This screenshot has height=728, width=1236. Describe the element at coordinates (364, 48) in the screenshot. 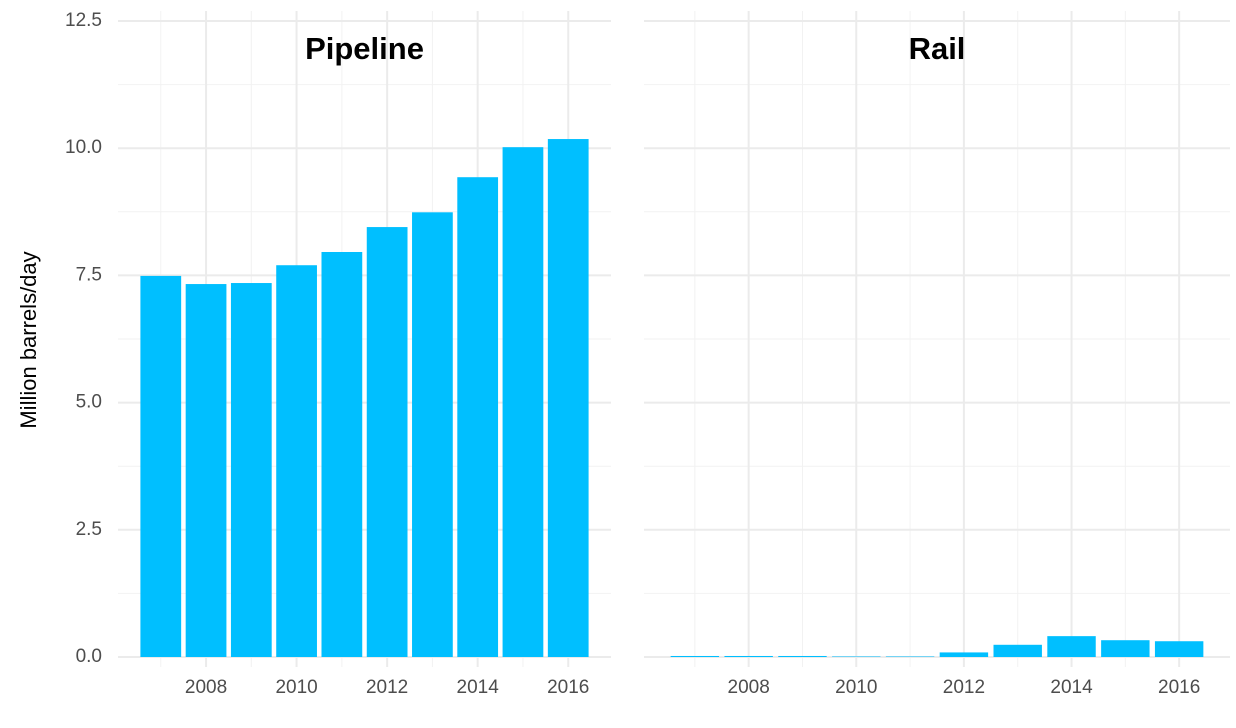

I see `panel-title: Pipeline` at that location.